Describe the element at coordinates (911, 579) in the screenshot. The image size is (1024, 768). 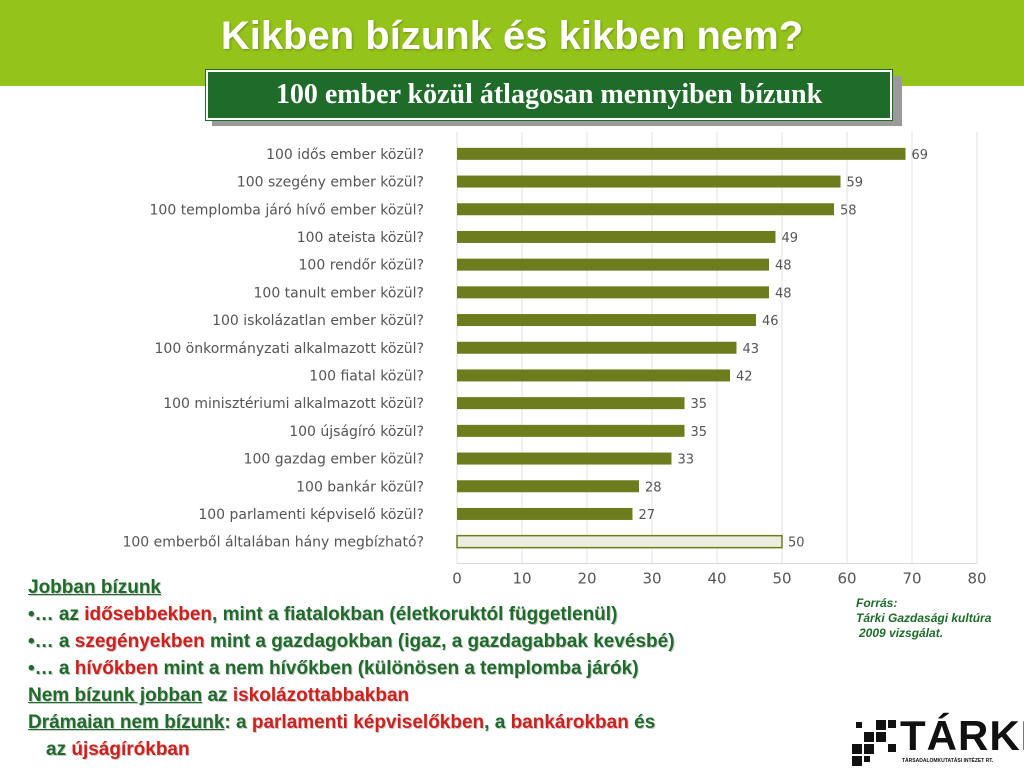
I see `x-tick-label: 70` at that location.